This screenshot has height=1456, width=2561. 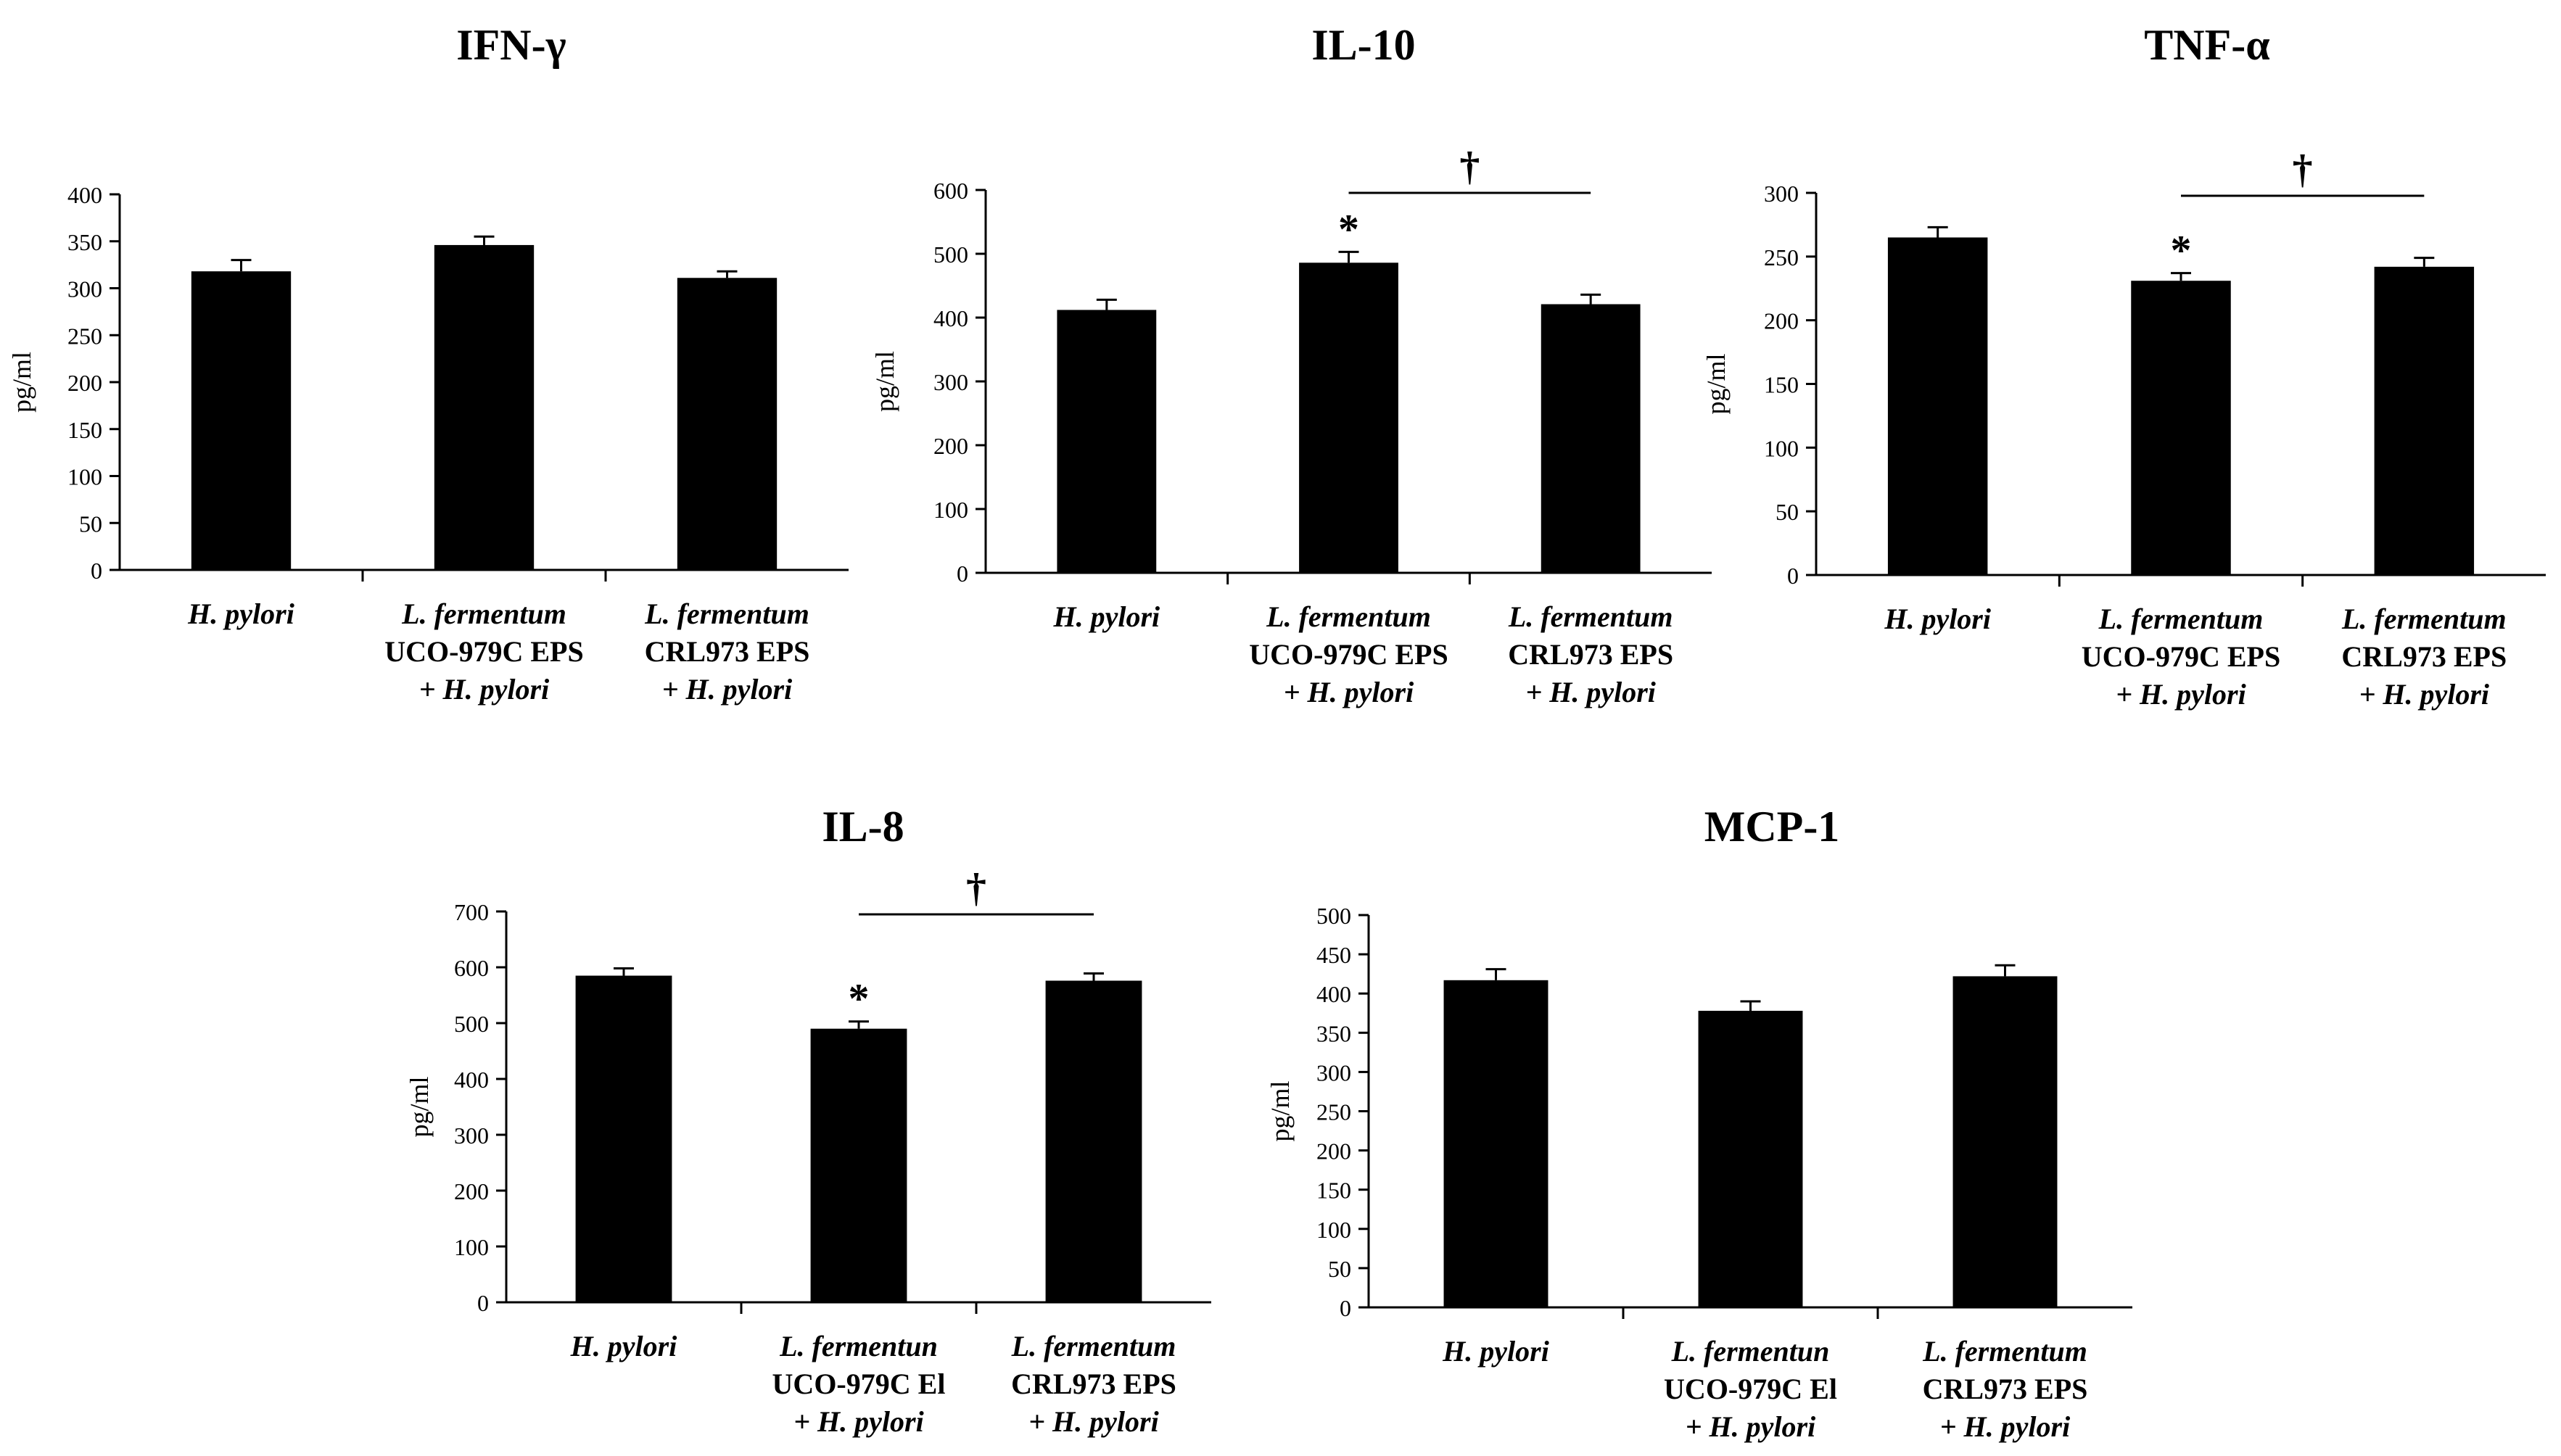 I want to click on chart-title: TNF-α, so click(x=2206, y=45).